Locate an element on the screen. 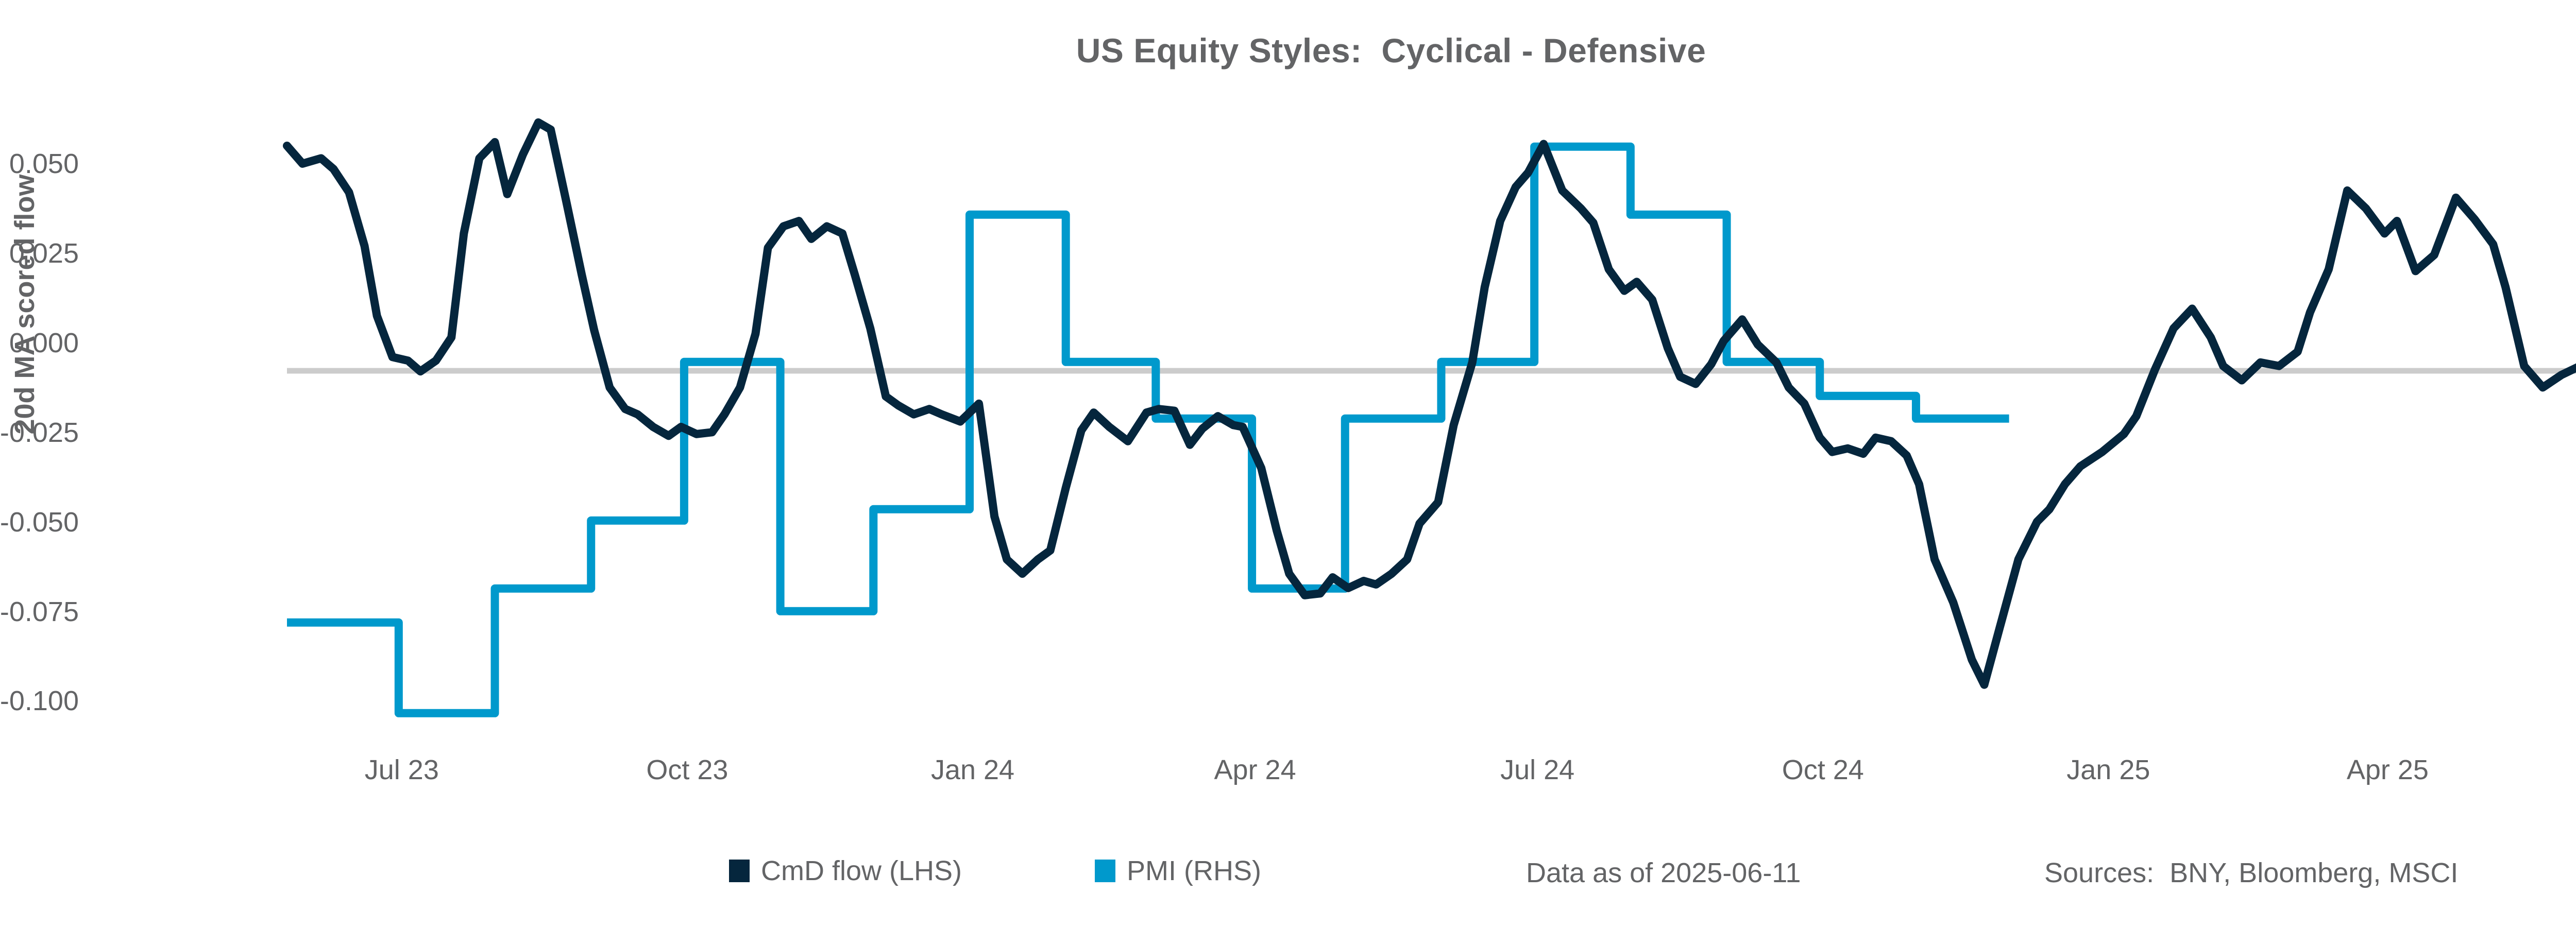  y-axis-left-tick: -0.050 is located at coordinates (39, 522).